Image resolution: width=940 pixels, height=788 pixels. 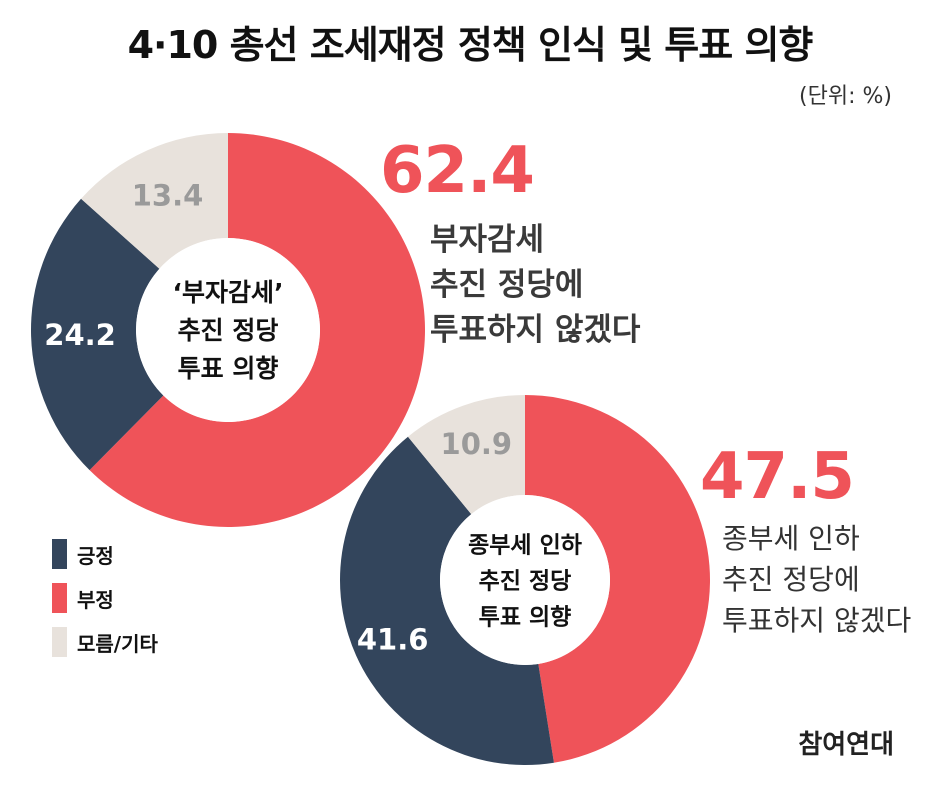 What do you see at coordinates (846, 745) in the screenshot?
I see `source-logo: 참여연대` at bounding box center [846, 745].